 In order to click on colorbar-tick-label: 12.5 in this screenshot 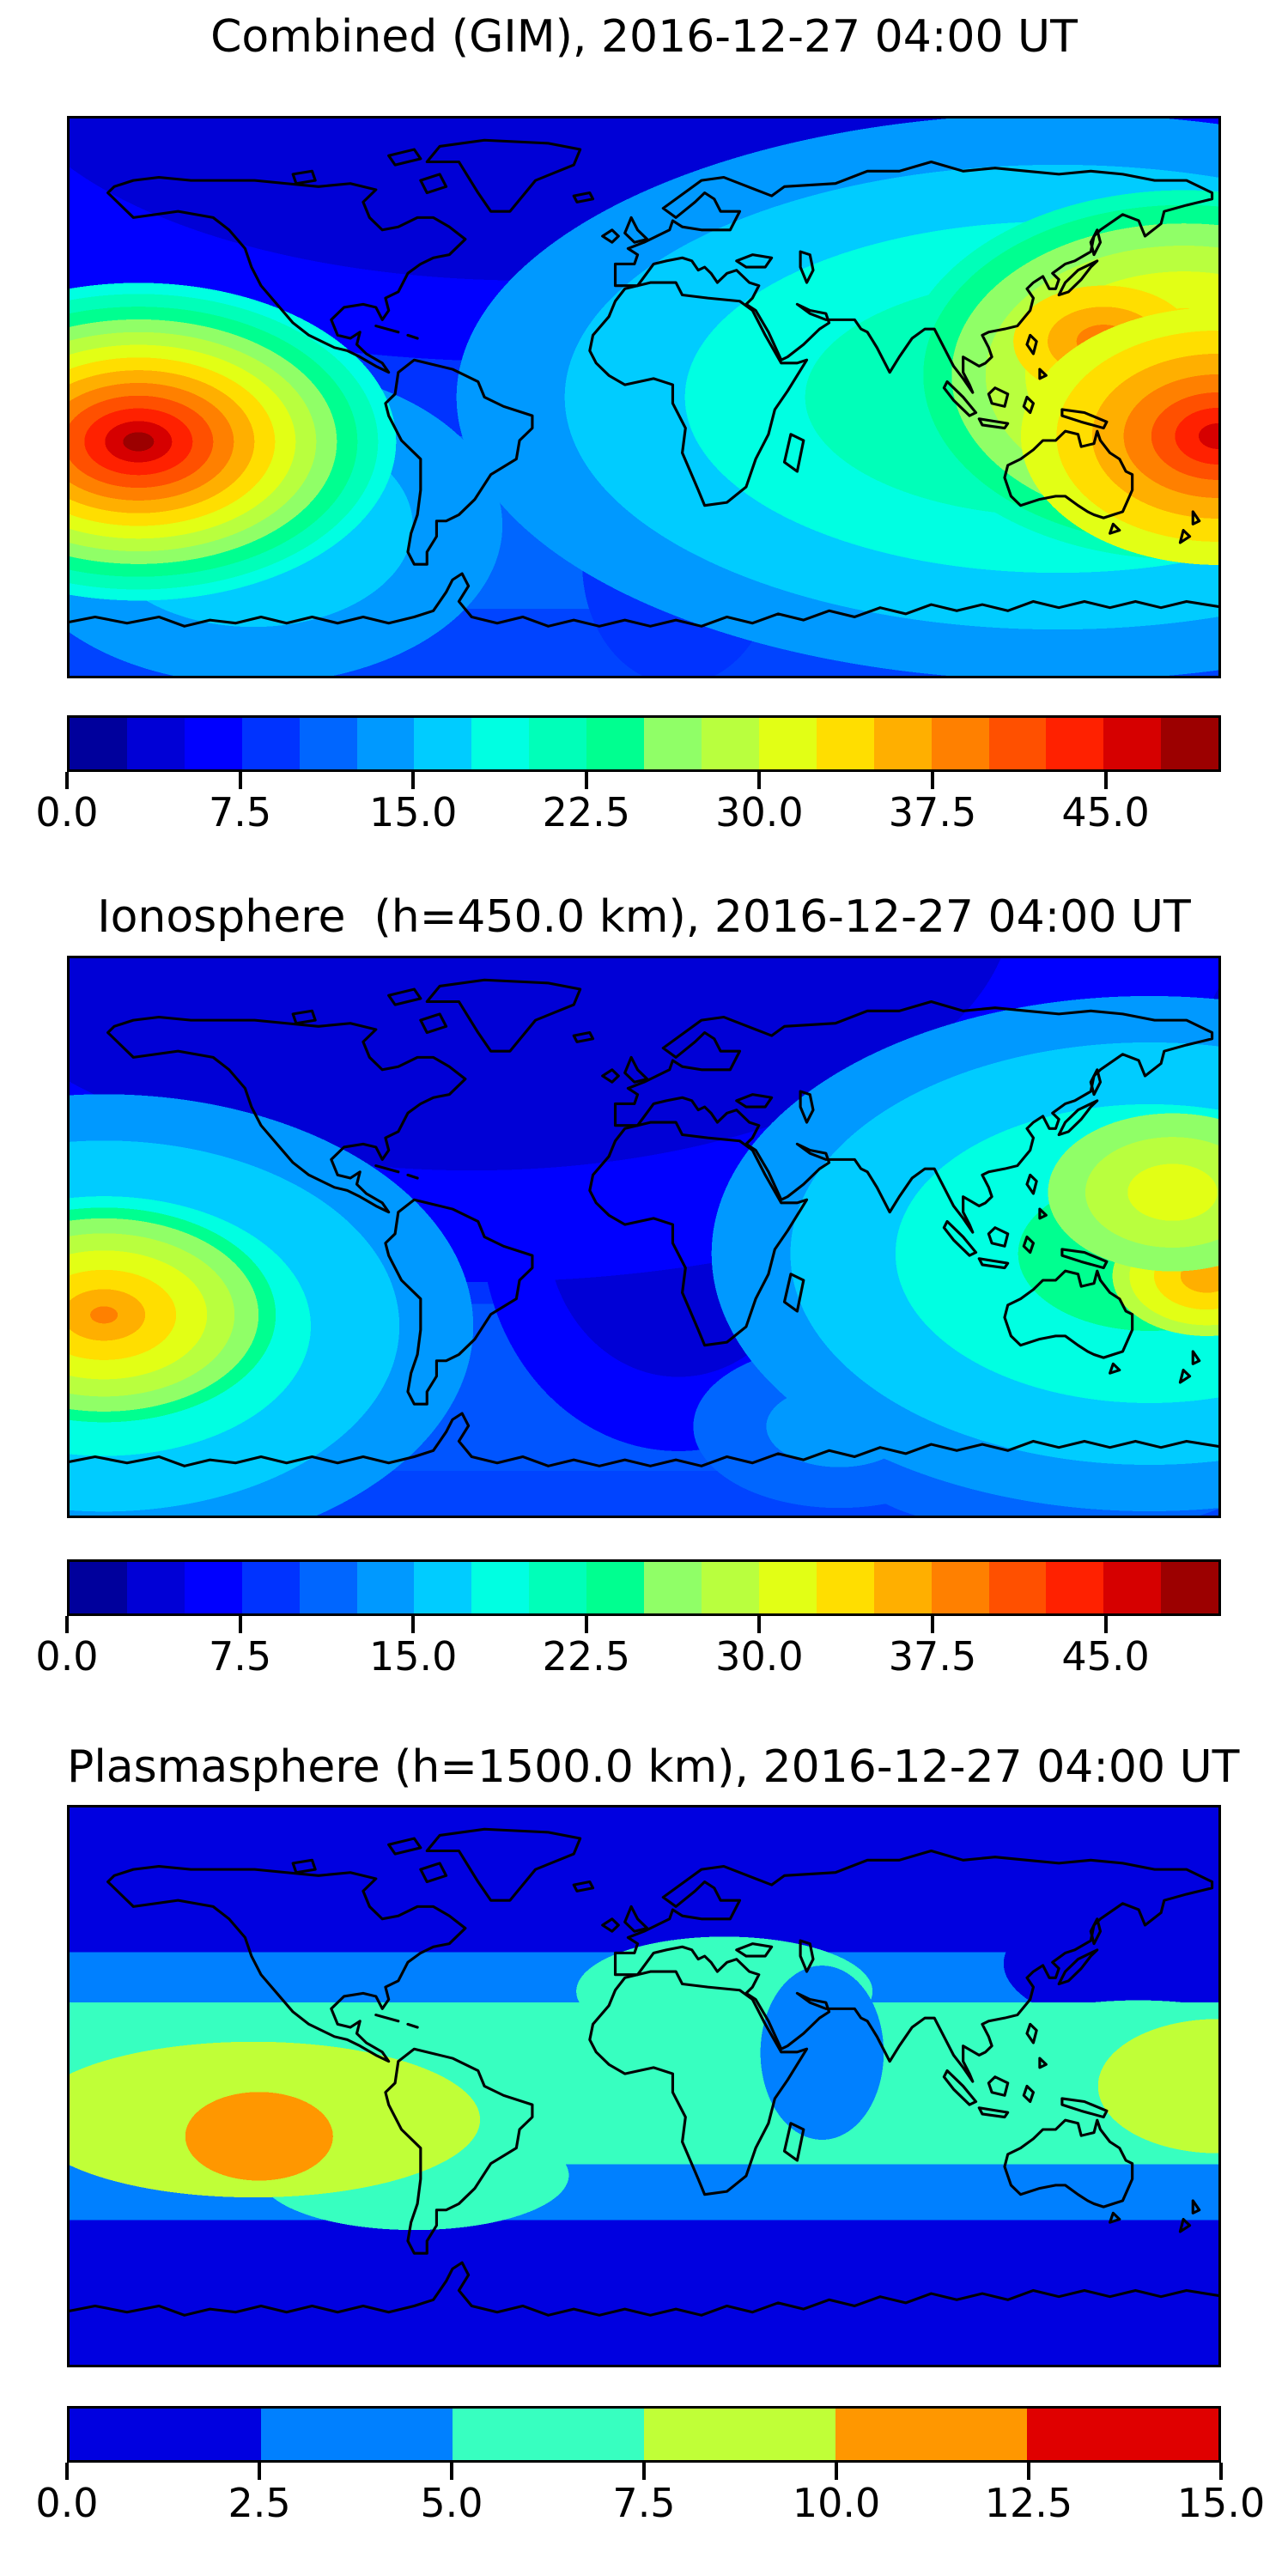, I will do `click(1028, 2503)`.